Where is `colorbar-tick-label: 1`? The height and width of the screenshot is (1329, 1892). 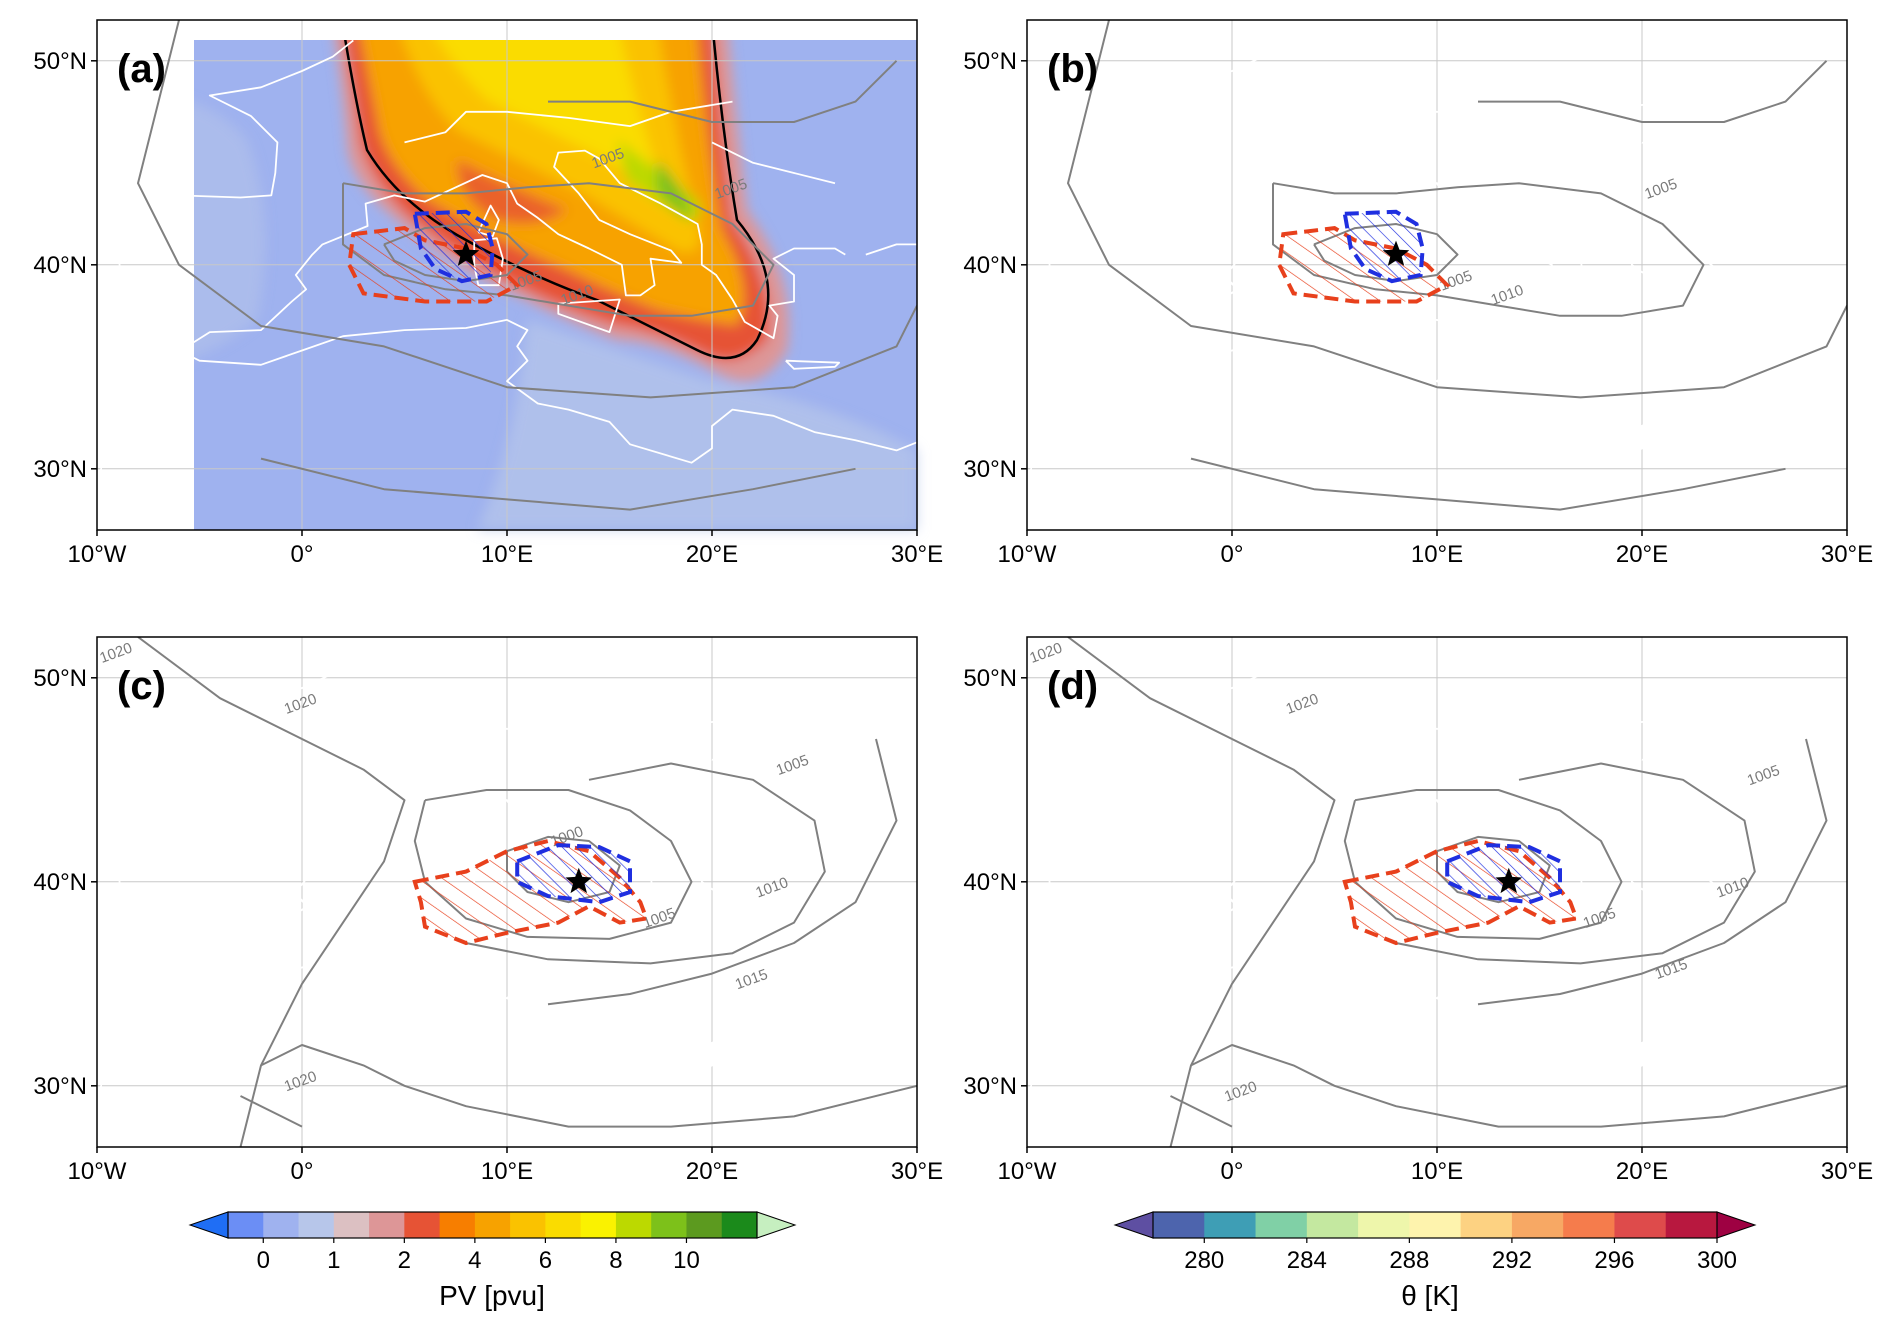 colorbar-tick-label: 1 is located at coordinates (333, 1260).